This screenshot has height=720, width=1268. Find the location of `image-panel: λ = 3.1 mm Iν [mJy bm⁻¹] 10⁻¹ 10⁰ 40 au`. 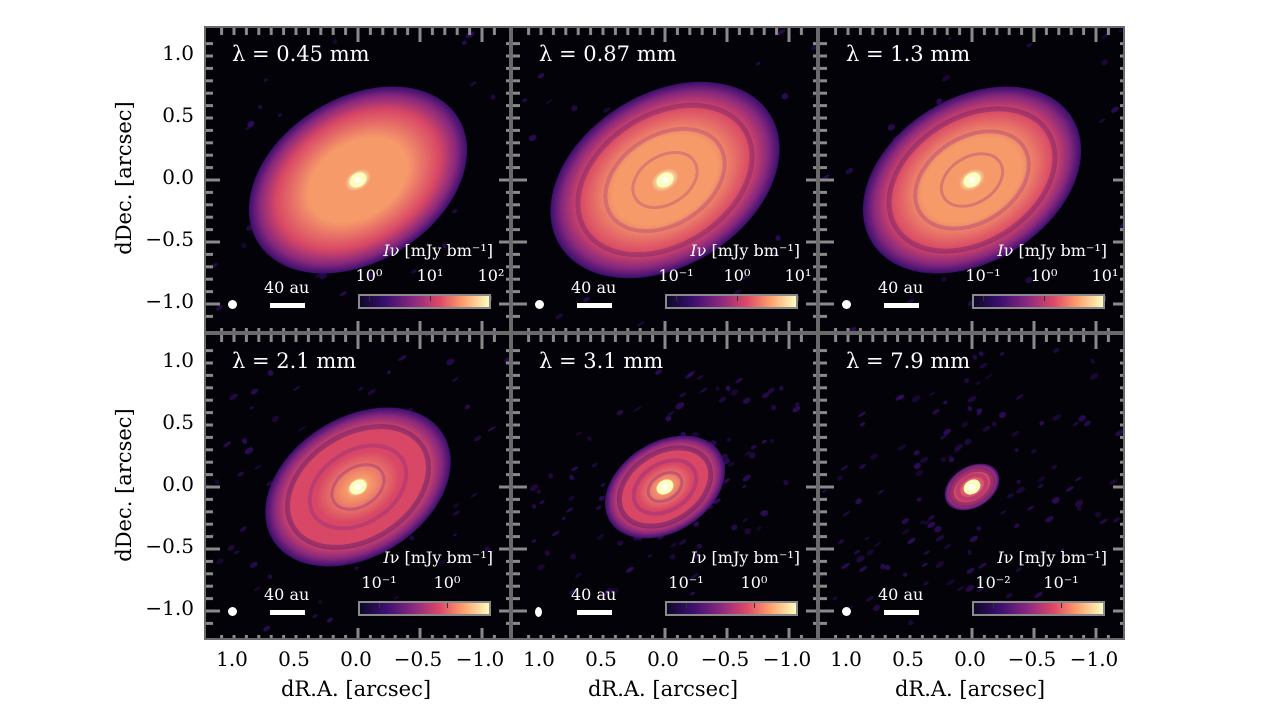

image-panel: λ = 3.1 mm Iν [mJy bm⁻¹] 10⁻¹ 10⁰ 40 au is located at coordinates (664, 486).